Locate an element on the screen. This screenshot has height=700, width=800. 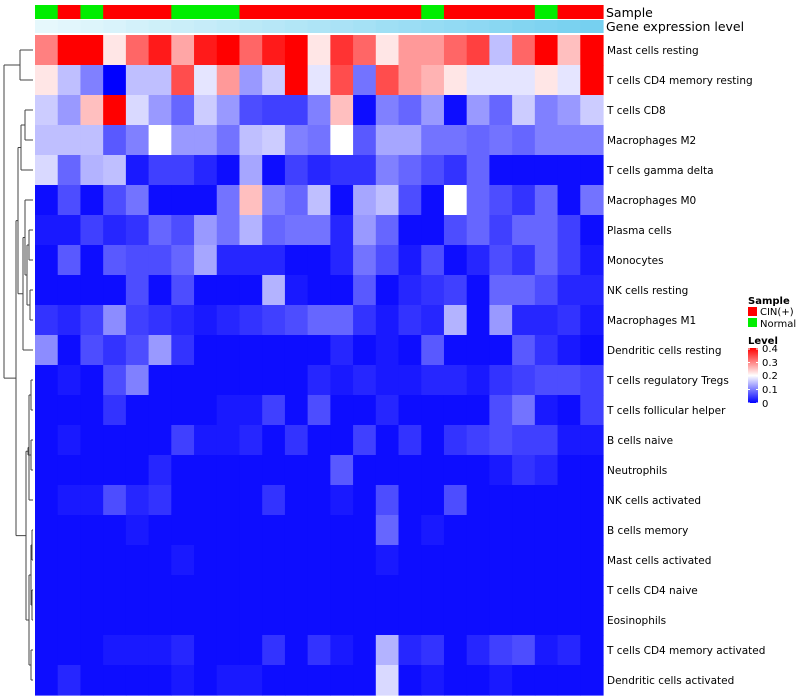
sample-legend-title: Sample is located at coordinates (769, 301).